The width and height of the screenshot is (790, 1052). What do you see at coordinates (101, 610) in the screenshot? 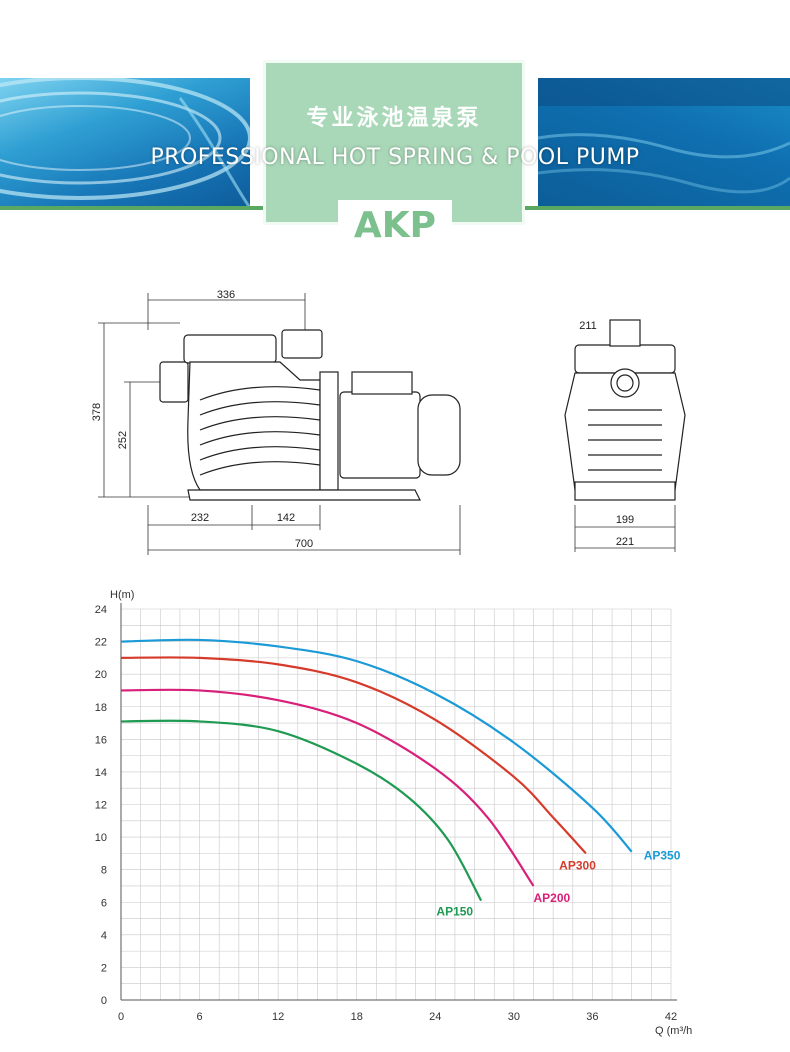
I see `y-tick-label: 24` at bounding box center [101, 610].